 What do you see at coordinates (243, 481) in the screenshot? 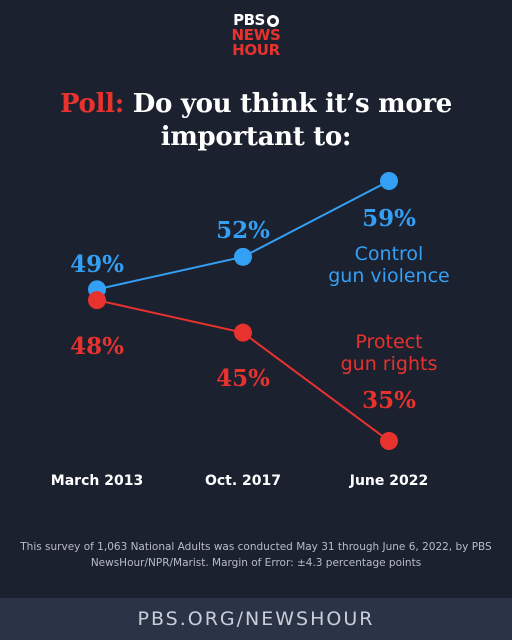
I see `x-tick-1: Oct. 2017` at bounding box center [243, 481].